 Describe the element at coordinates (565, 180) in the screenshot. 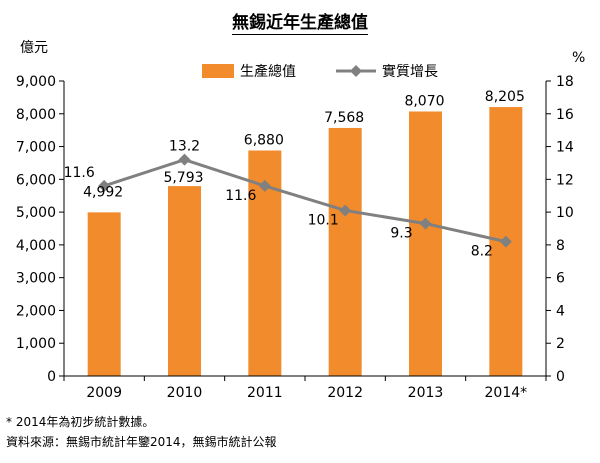

I see `right-tick-label: 12` at that location.